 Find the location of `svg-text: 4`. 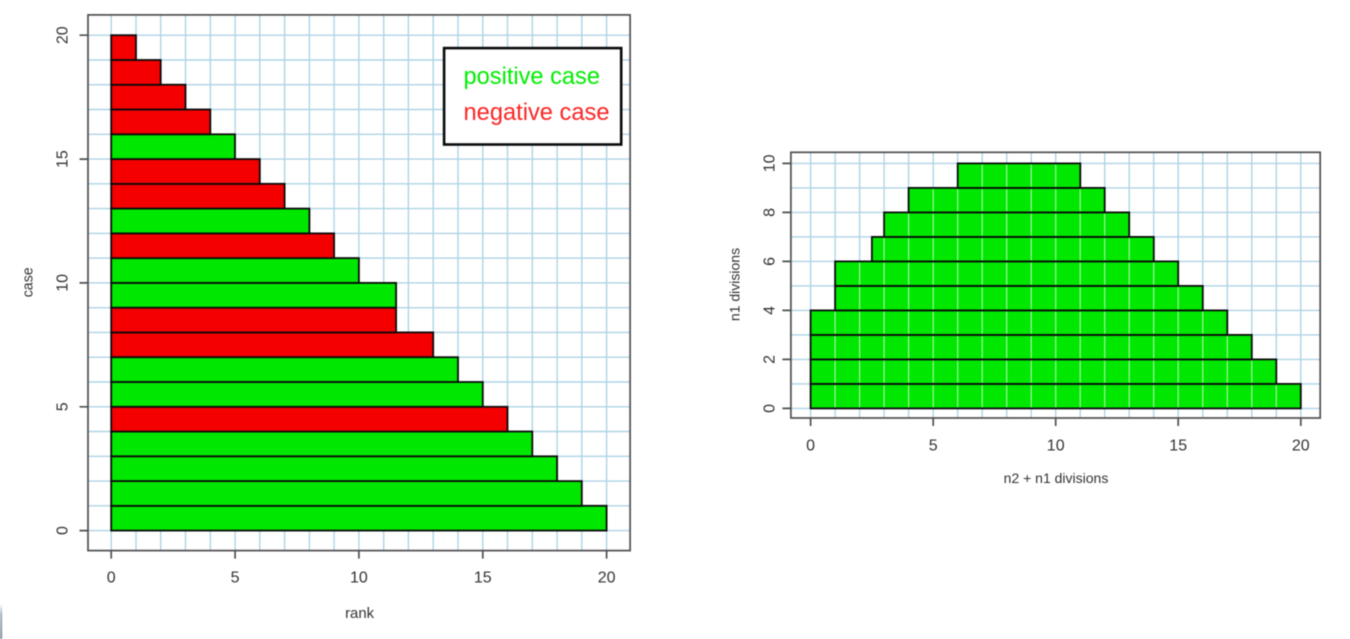

svg-text: 4 is located at coordinates (770, 310).